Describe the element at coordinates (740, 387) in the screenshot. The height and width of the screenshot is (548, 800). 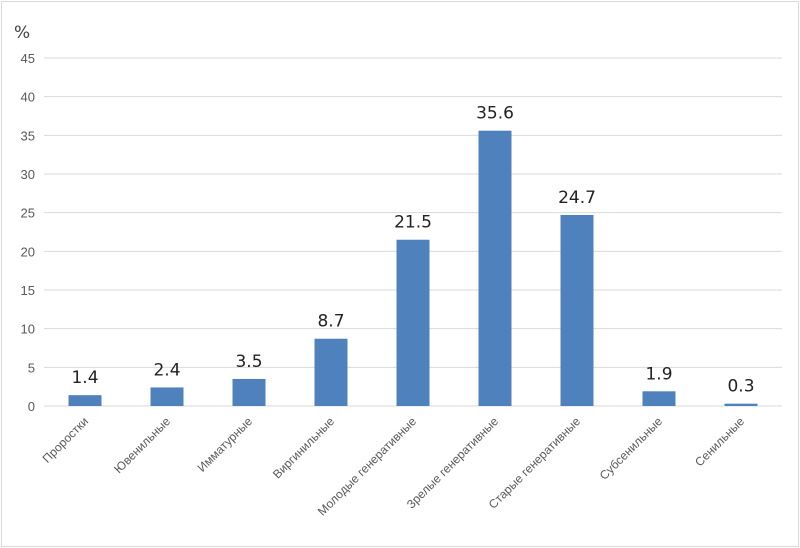
I see `data-label: 0.3` at that location.